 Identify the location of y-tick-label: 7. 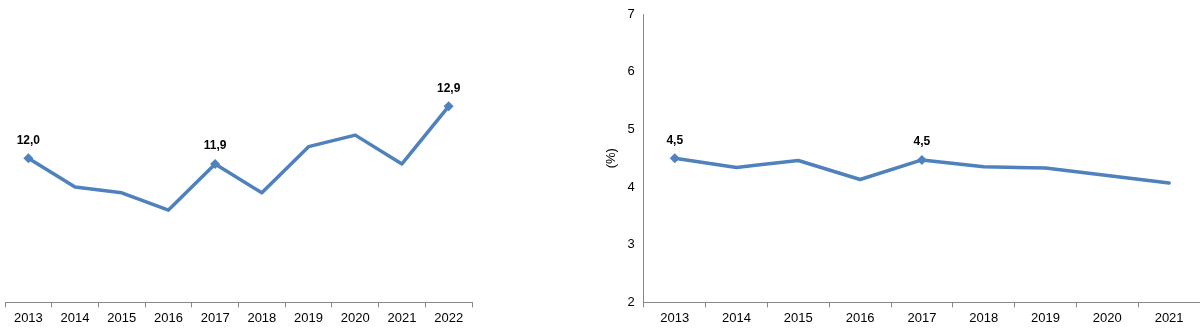
(631, 13).